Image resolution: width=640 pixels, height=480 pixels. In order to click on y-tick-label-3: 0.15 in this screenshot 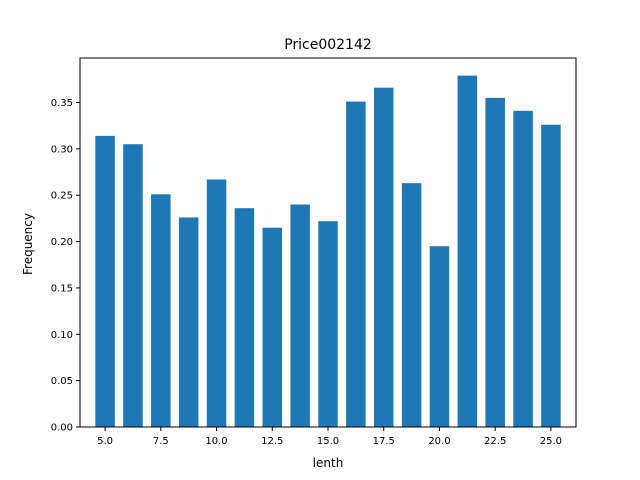, I will do `click(62, 288)`.